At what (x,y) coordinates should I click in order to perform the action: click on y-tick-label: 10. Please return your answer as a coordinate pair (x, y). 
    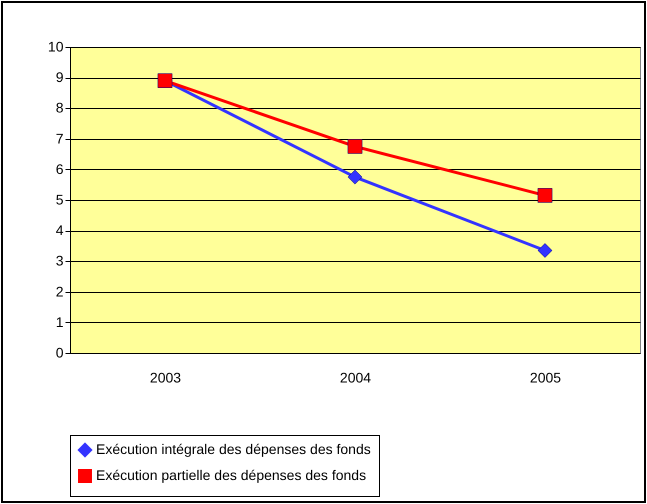
    Looking at the image, I should click on (56, 46).